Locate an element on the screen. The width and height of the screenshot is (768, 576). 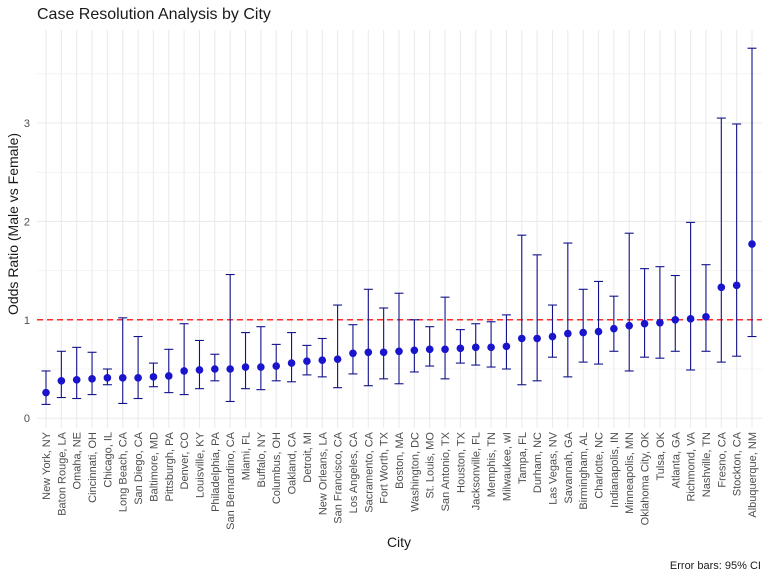
x-tick-label: Las Vegas, NV is located at coordinates (553, 467).